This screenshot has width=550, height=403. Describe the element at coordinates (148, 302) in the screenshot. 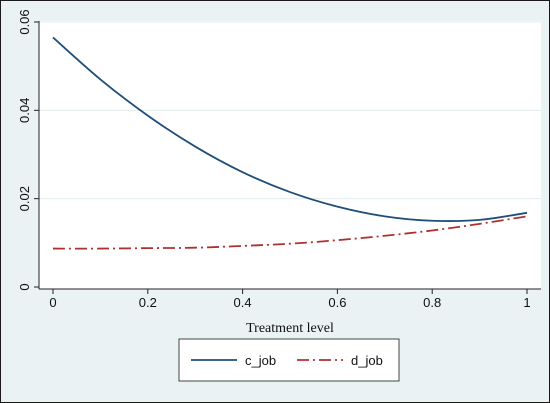

I see `x-tick-label: 0.2` at that location.